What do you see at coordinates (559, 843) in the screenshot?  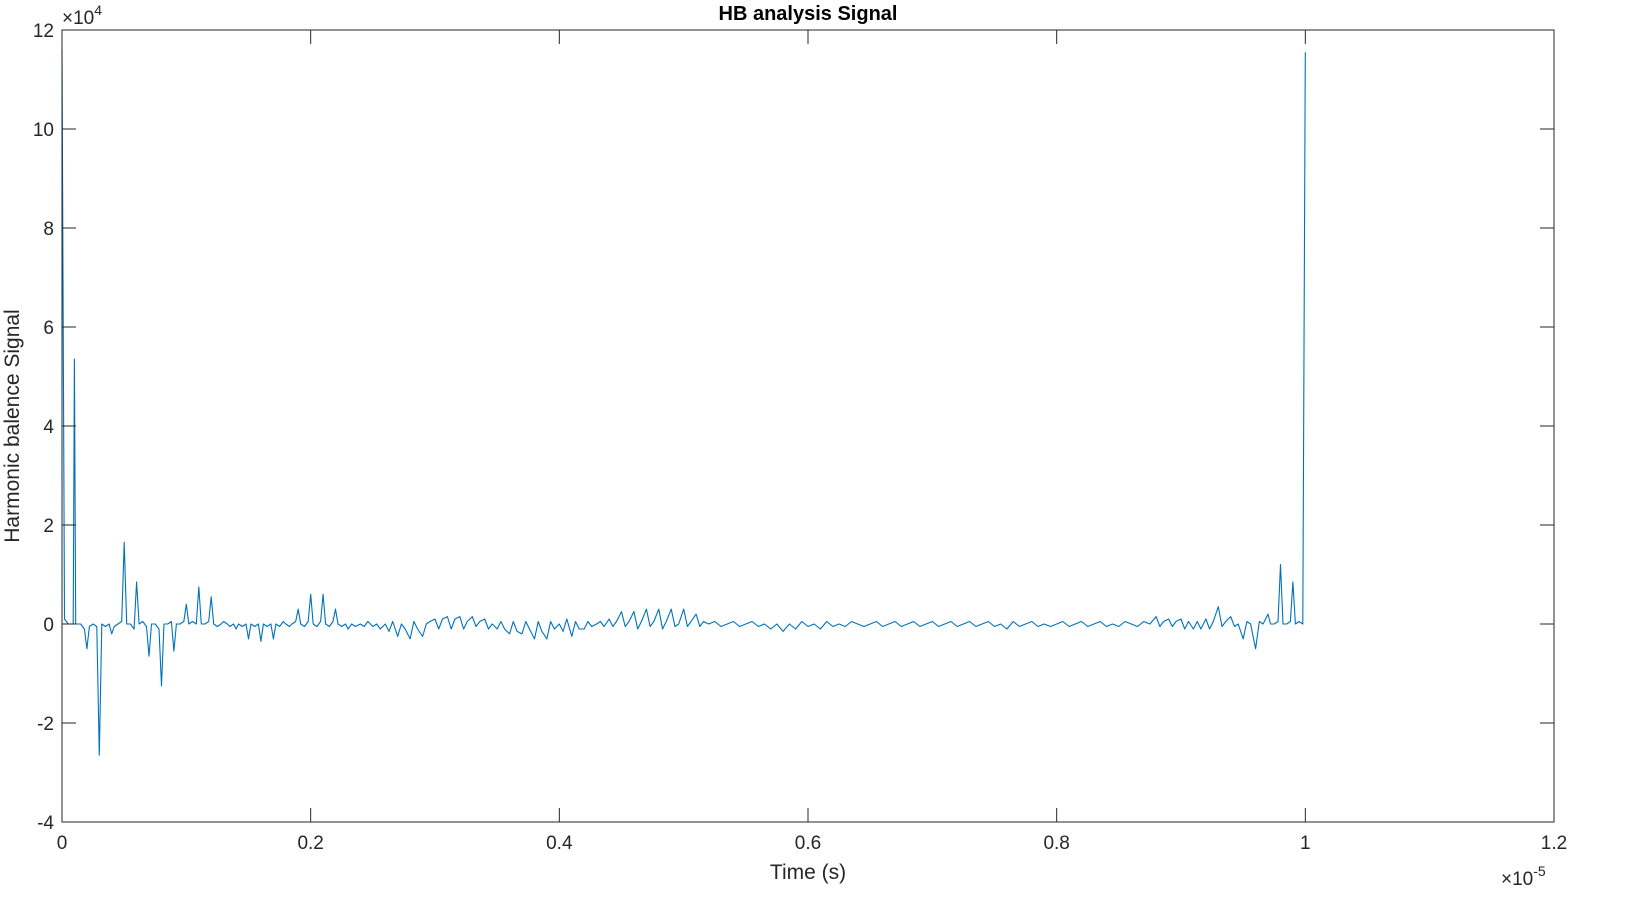 I see `x-tick-label: 0.4` at bounding box center [559, 843].